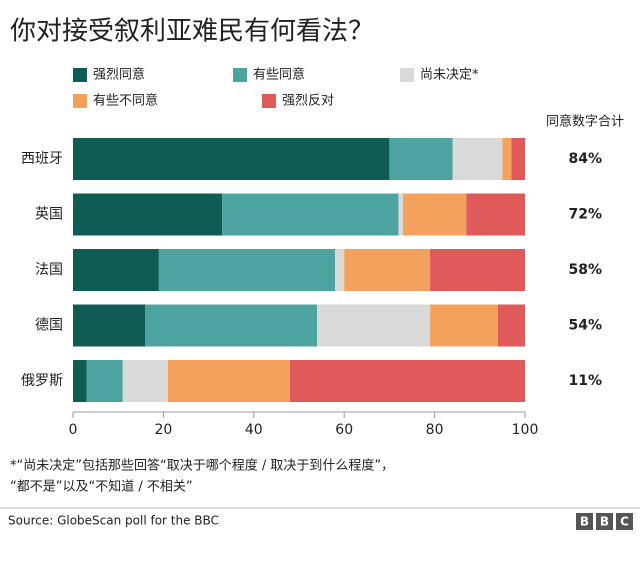 This screenshot has width=640, height=564. Describe the element at coordinates (42, 381) in the screenshot. I see `y-tick-label: 俄罗斯` at that location.